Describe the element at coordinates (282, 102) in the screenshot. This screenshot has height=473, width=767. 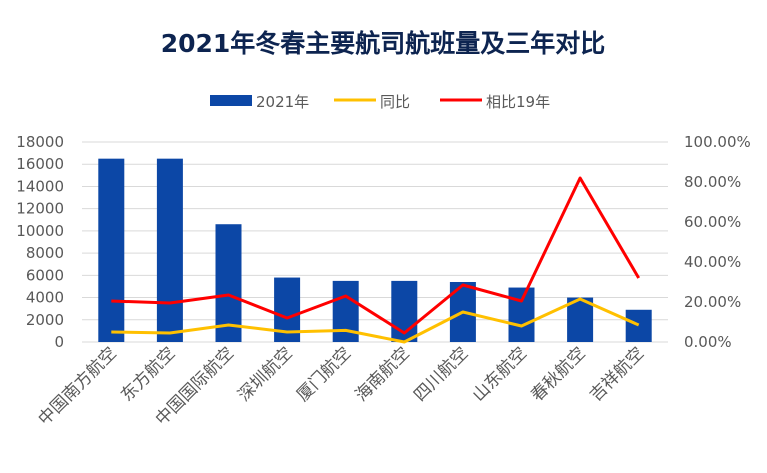
I see `legend-label-2021: 2021年` at that location.